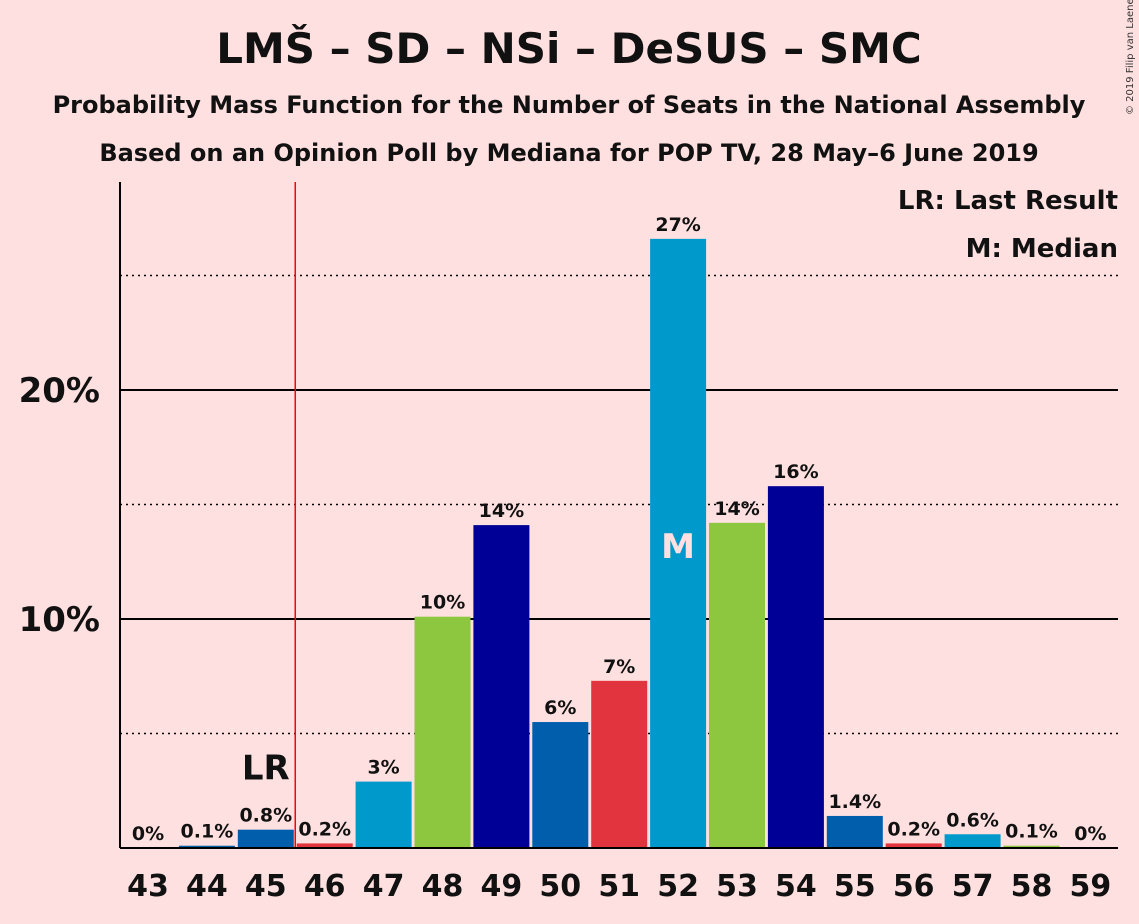  Describe the element at coordinates (796, 886) in the screenshot. I see `x-tick-label: 54` at that location.